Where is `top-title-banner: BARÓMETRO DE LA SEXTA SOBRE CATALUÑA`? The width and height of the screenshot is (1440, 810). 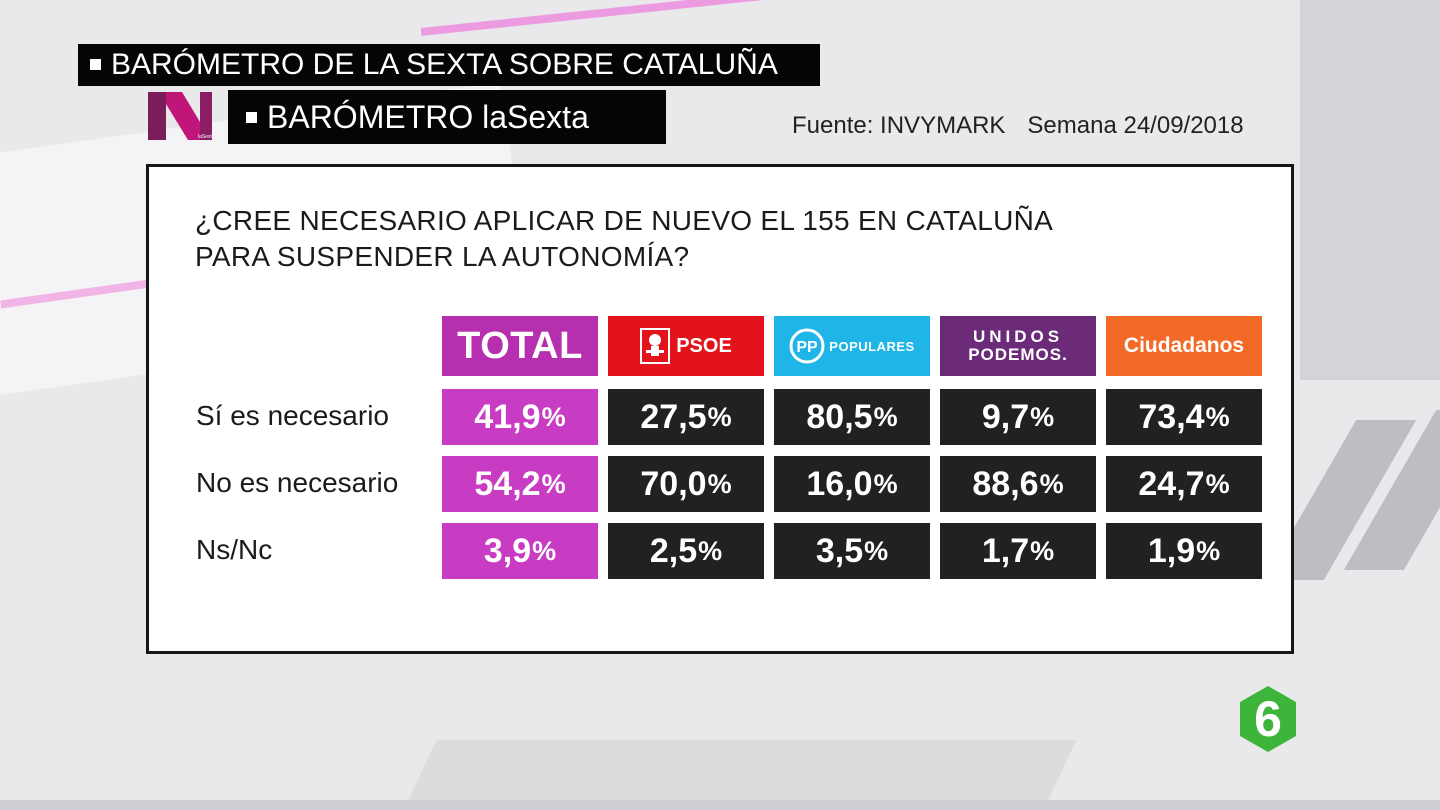
top-title-banner: BARÓMETRO DE LA SEXTA SOBRE CATALUÑA is located at coordinates (449, 65).